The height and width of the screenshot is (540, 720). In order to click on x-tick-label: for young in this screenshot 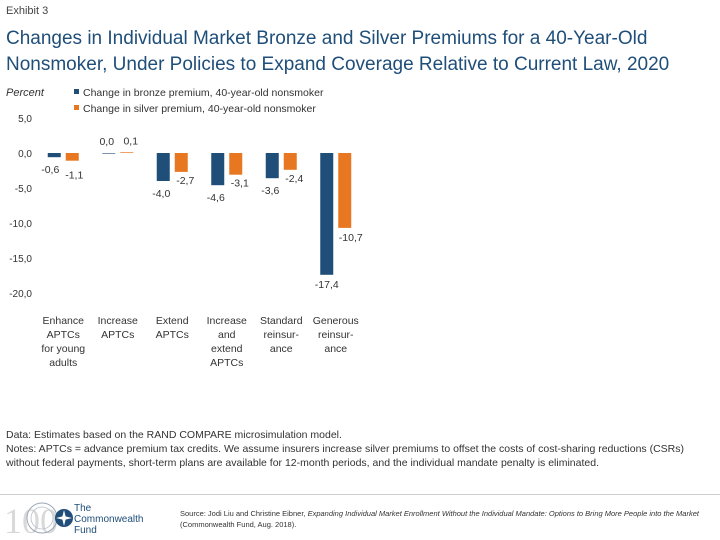, I will do `click(63, 349)`.